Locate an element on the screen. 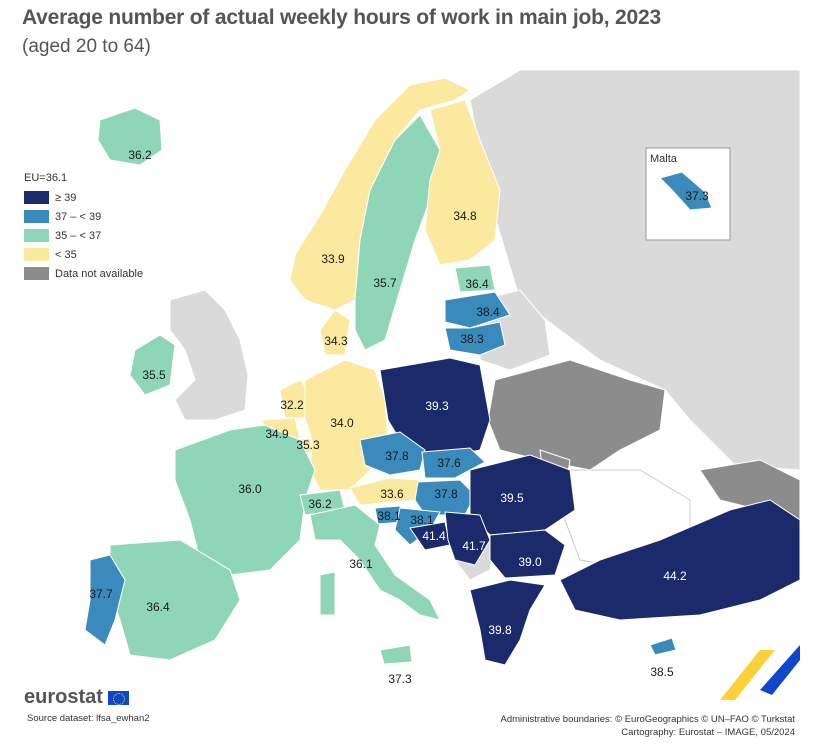 The height and width of the screenshot is (750, 823). legend-label: ≥ 39 is located at coordinates (66, 197).